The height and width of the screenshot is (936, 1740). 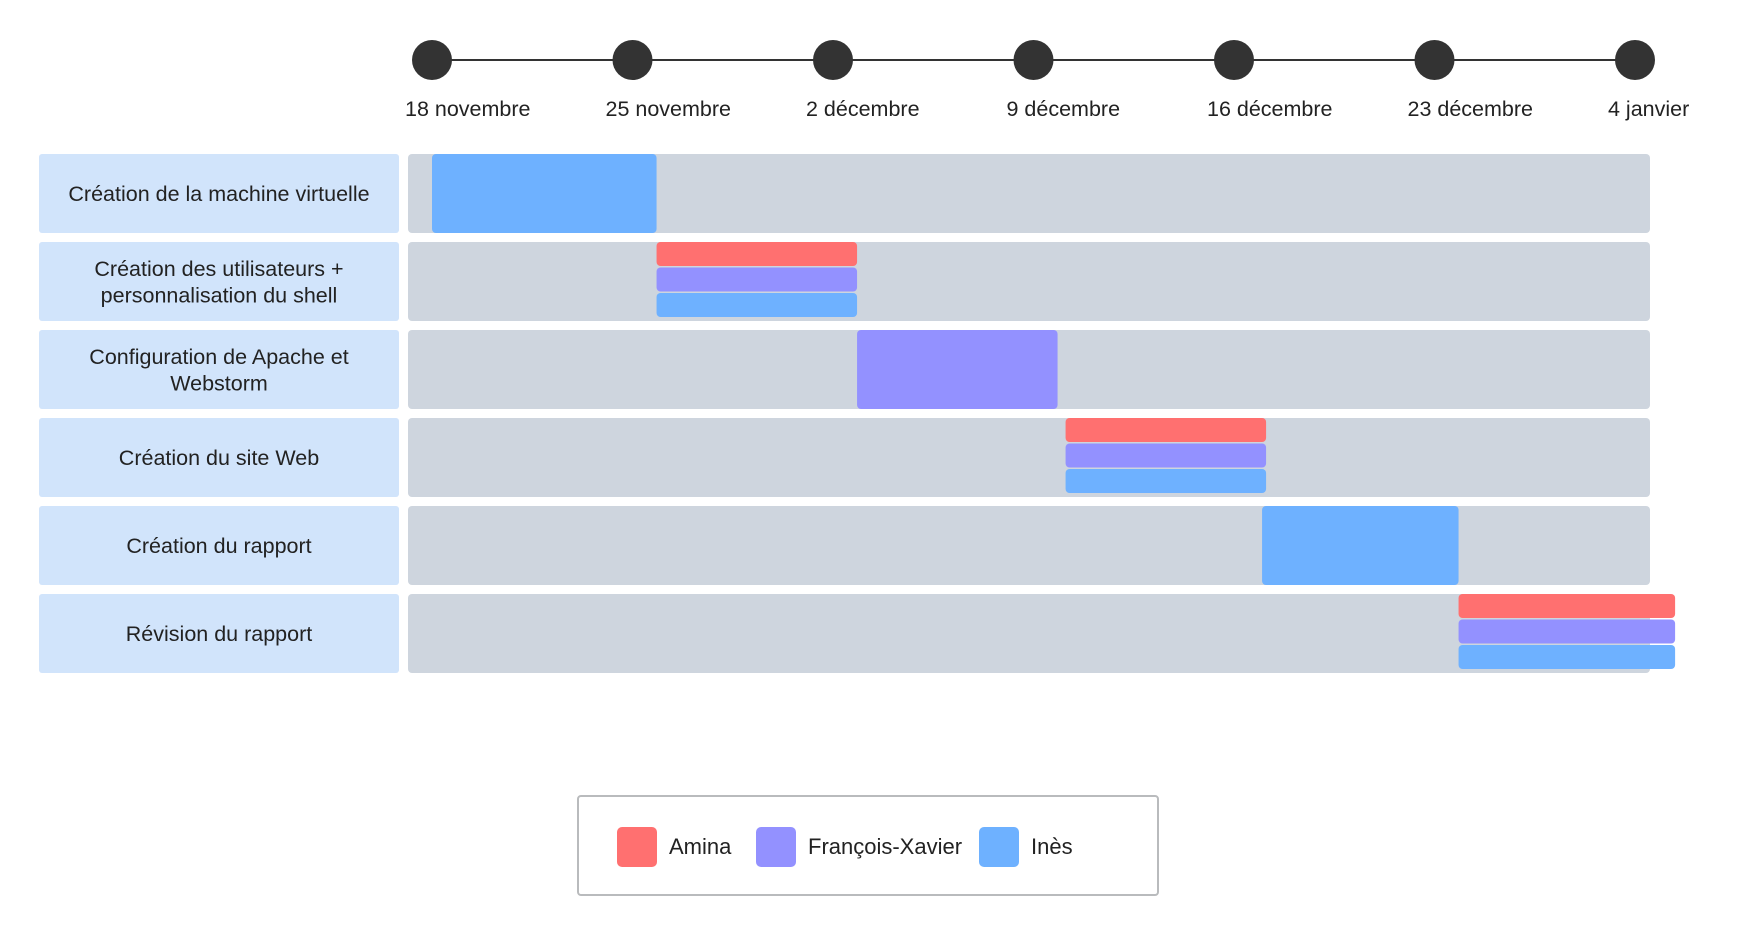 I want to click on task-label-line: Création de la machine virtuelle, so click(x=218, y=194).